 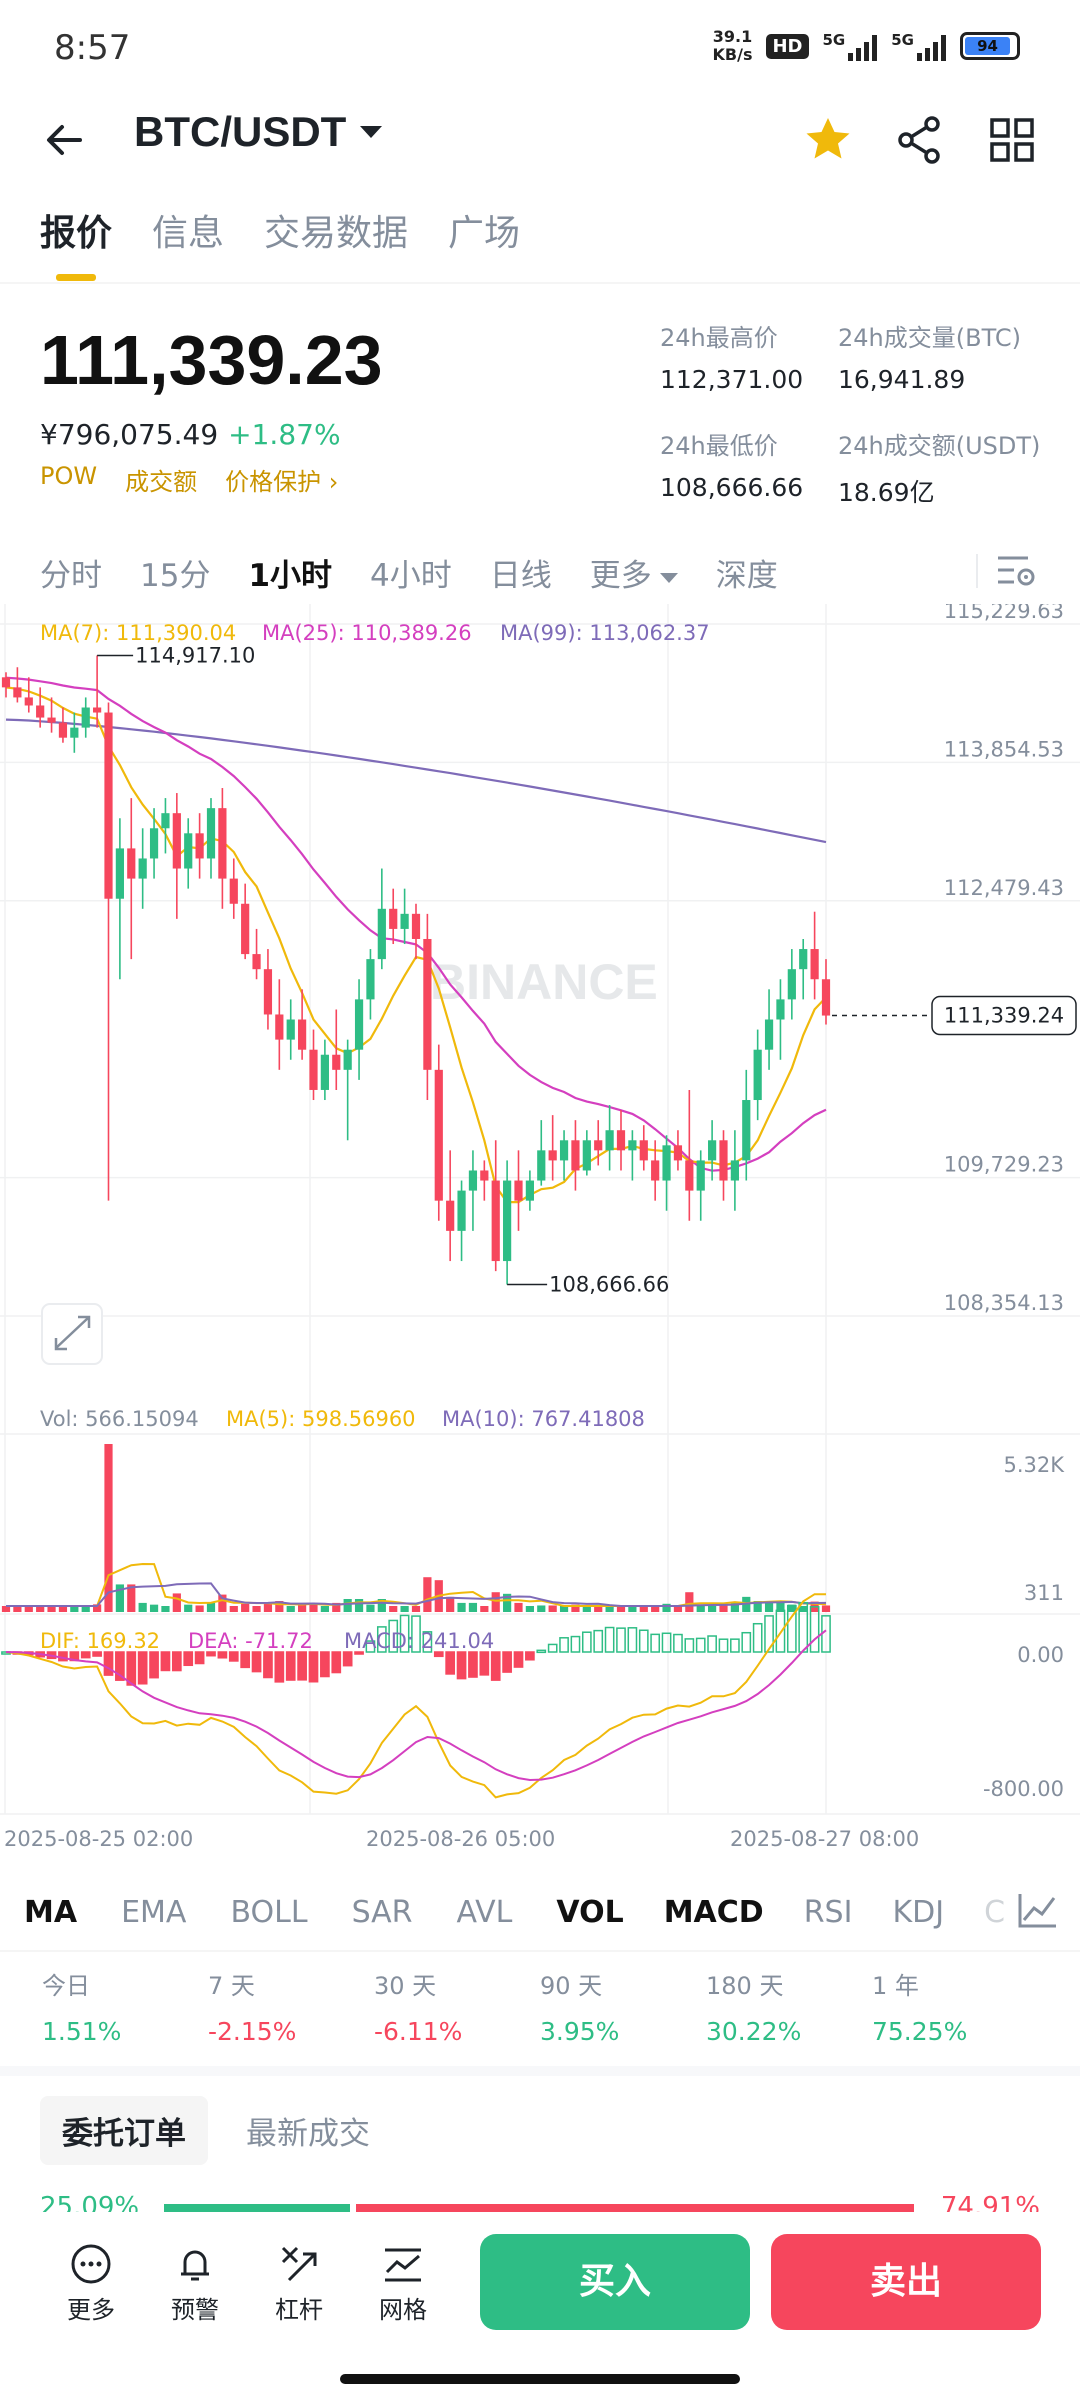 I want to click on pair-label: BTC/USDT, so click(x=240, y=131).